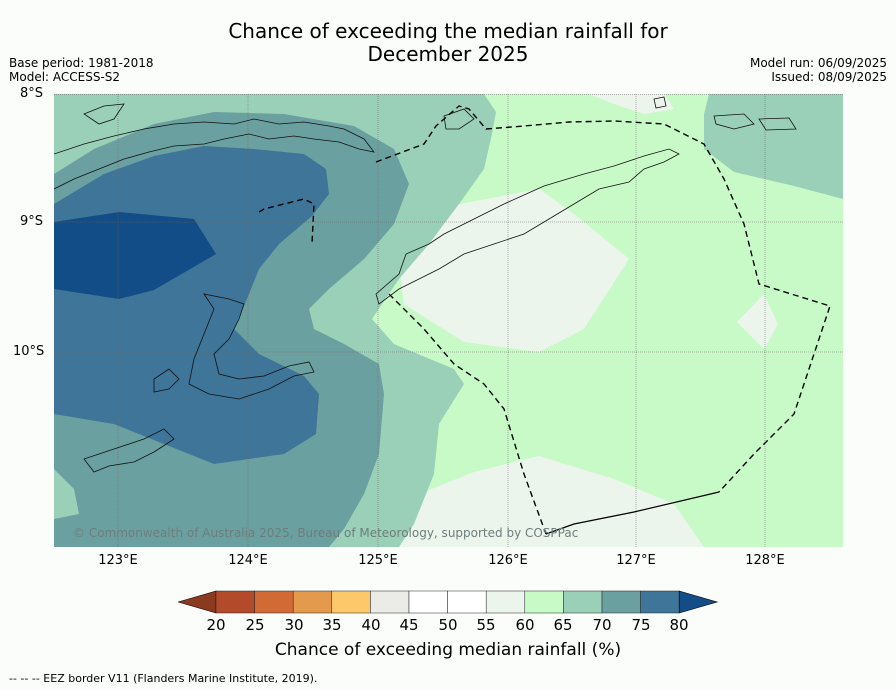  Describe the element at coordinates (508, 560) in the screenshot. I see `lon-label-126e: 126°E` at that location.